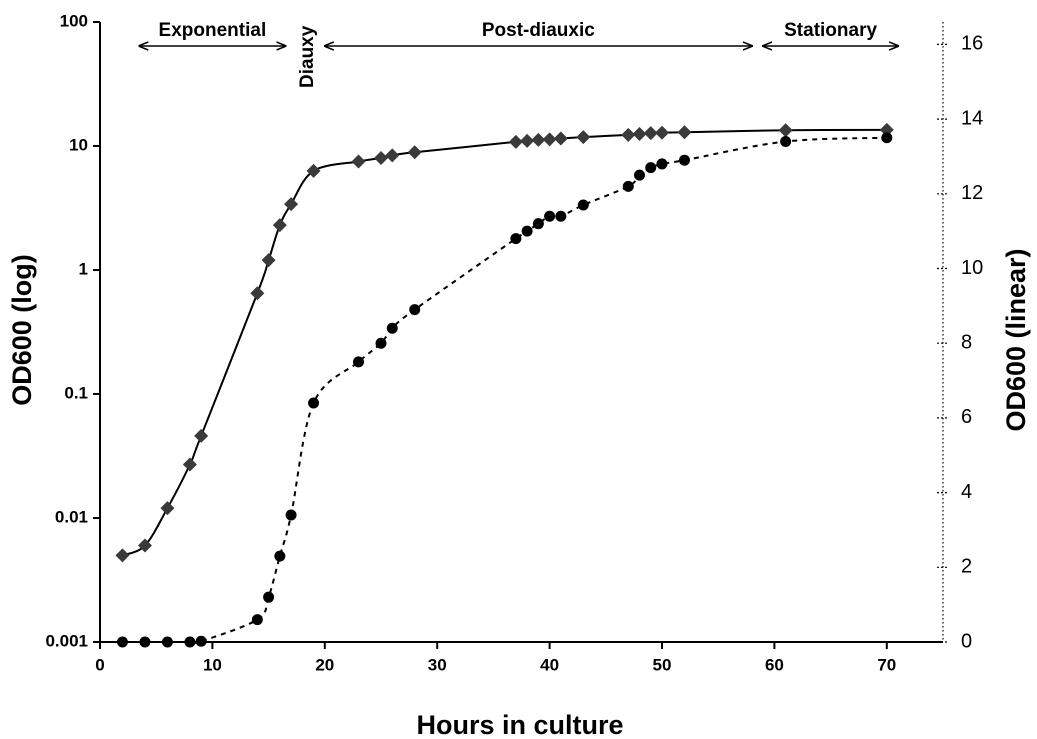 The width and height of the screenshot is (1037, 739). What do you see at coordinates (99, 664) in the screenshot?
I see `x-tick-label: 0` at bounding box center [99, 664].